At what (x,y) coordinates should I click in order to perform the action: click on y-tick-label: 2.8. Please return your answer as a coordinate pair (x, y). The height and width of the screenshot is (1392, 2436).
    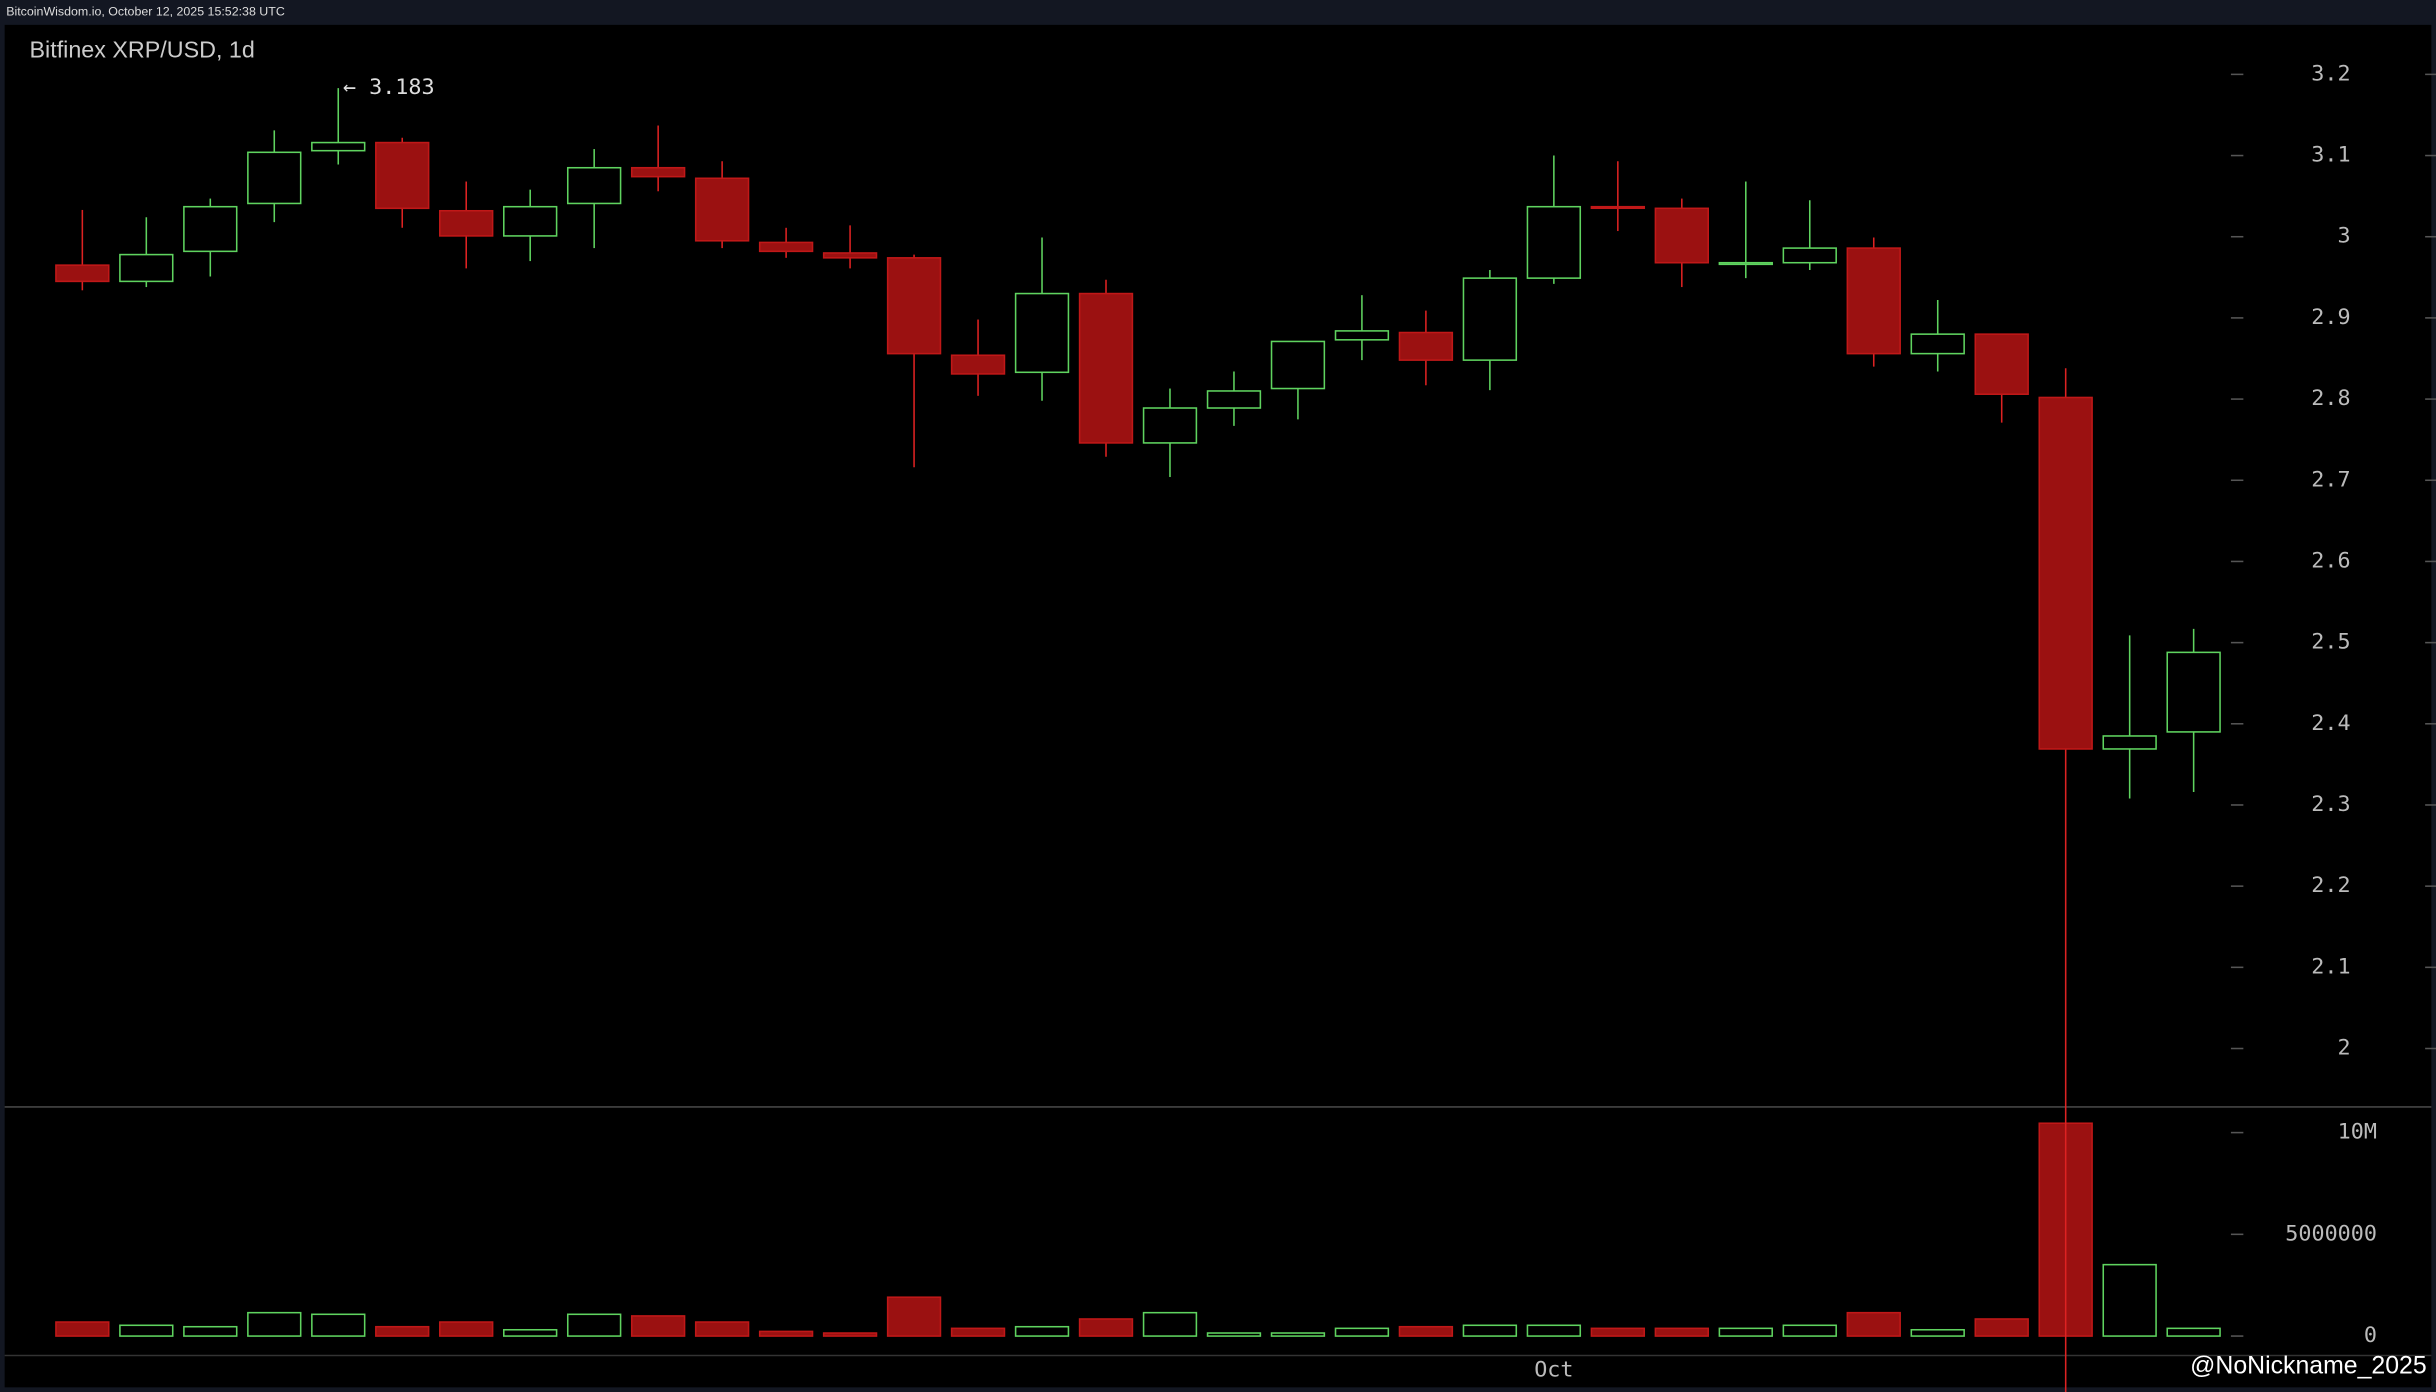
    Looking at the image, I should click on (2330, 398).